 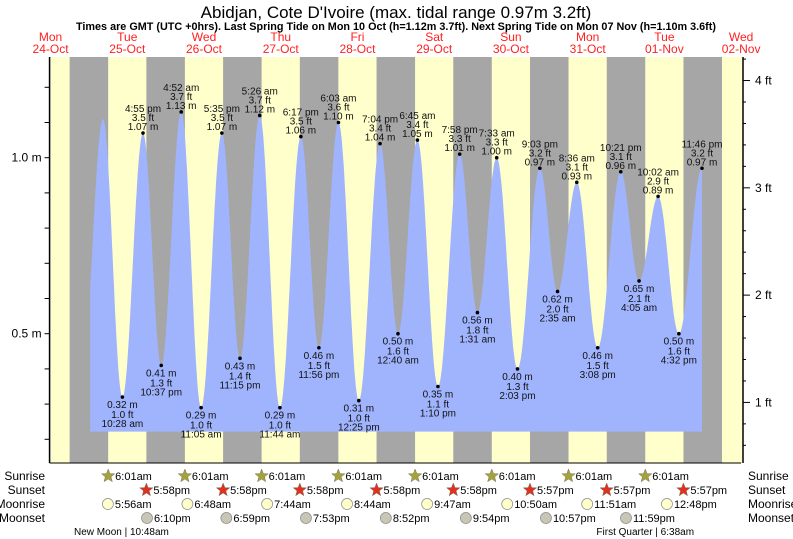 I want to click on low-tide-label: 1.6 ft, so click(x=398, y=352).